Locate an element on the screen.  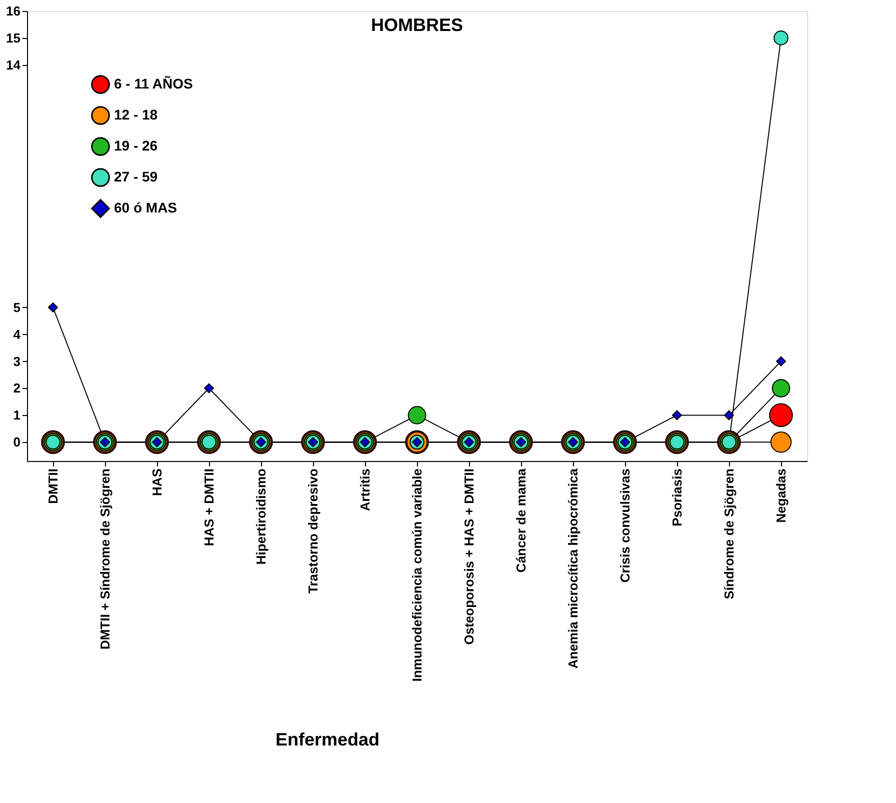
x-tick-label: Inmunodeficiencia común variable is located at coordinates (417, 575).